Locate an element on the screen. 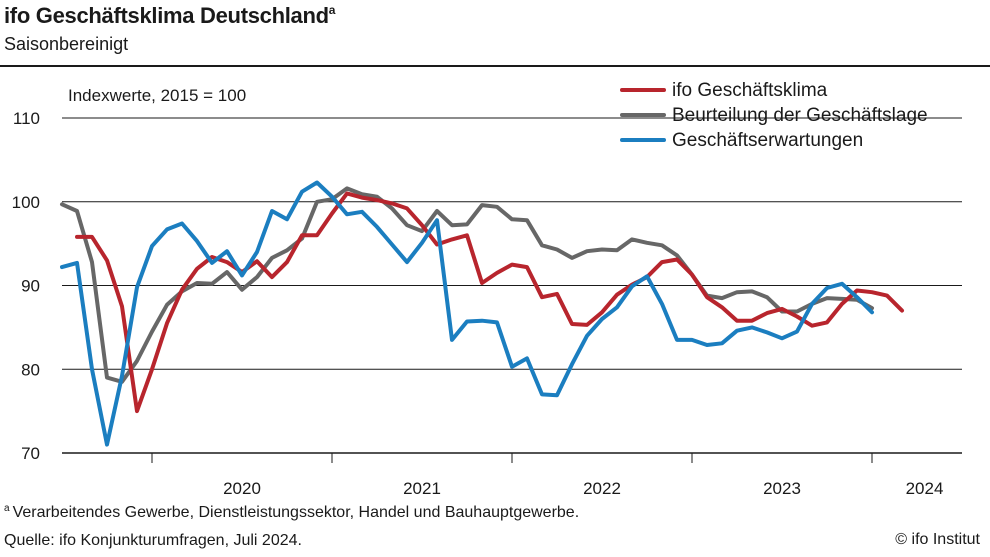 The image size is (990, 557). y-tick-label: 70 is located at coordinates (30, 453).